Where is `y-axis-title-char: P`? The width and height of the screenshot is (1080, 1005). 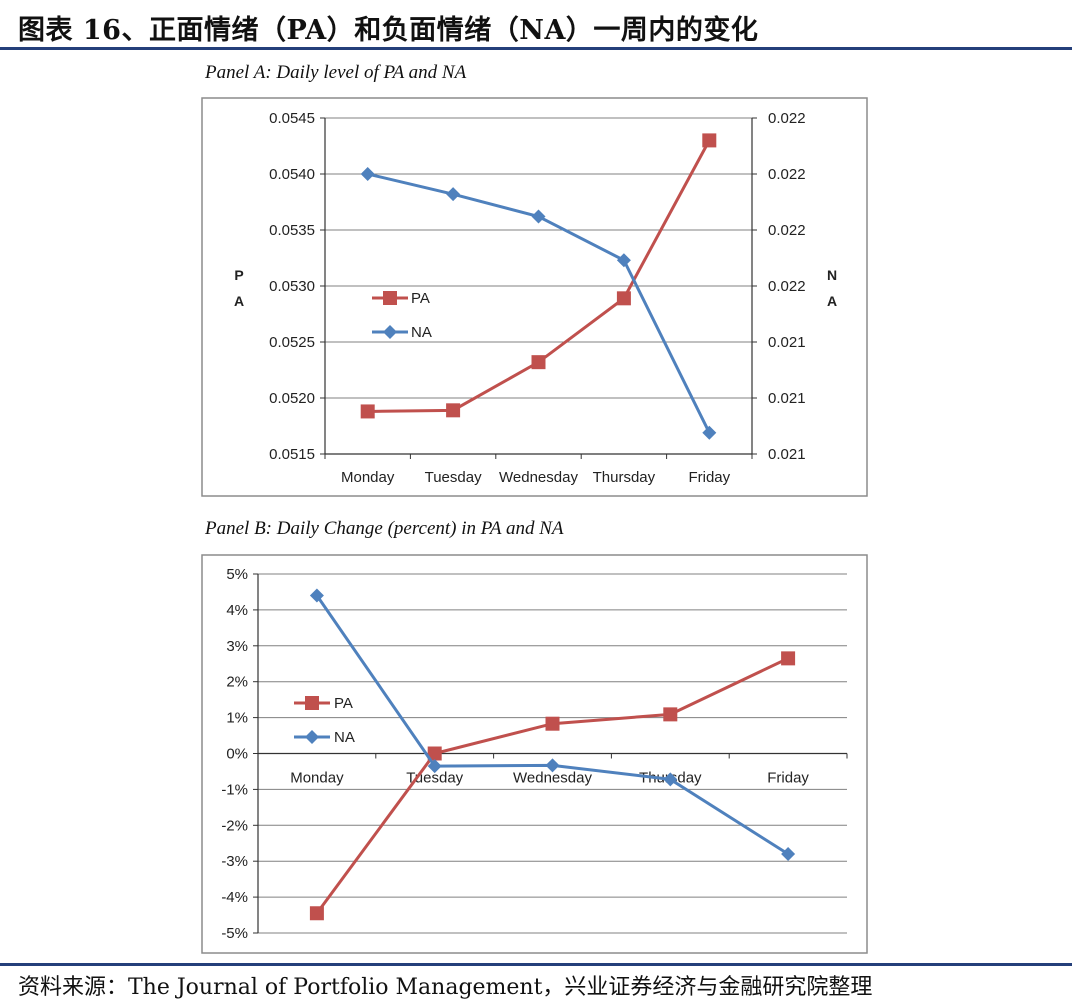 y-axis-title-char: P is located at coordinates (238, 275).